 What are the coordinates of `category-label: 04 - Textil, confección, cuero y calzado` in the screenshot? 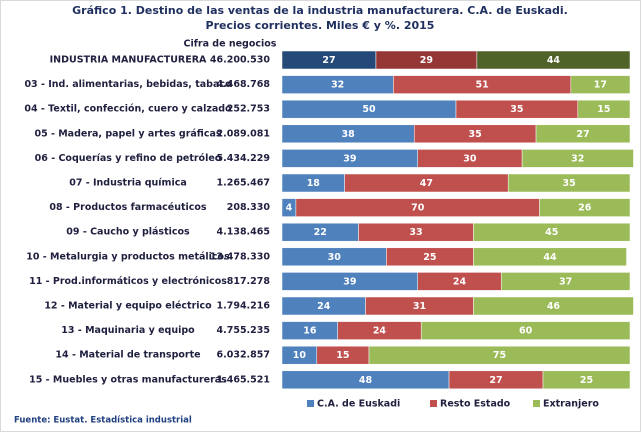 It's located at (128, 109).